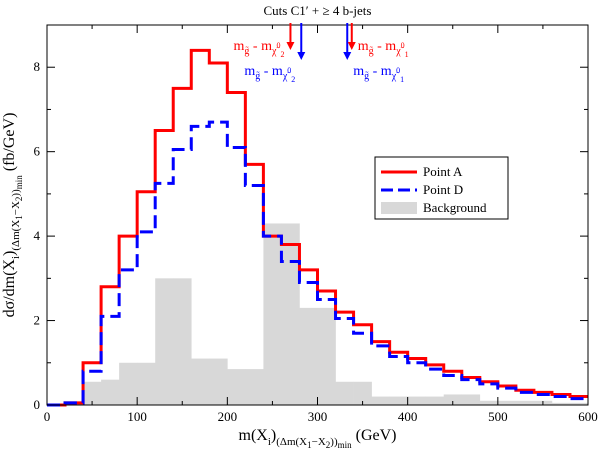  I want to click on annotation-label-red-left: mg̃ - mχ̃02, so click(259, 49).